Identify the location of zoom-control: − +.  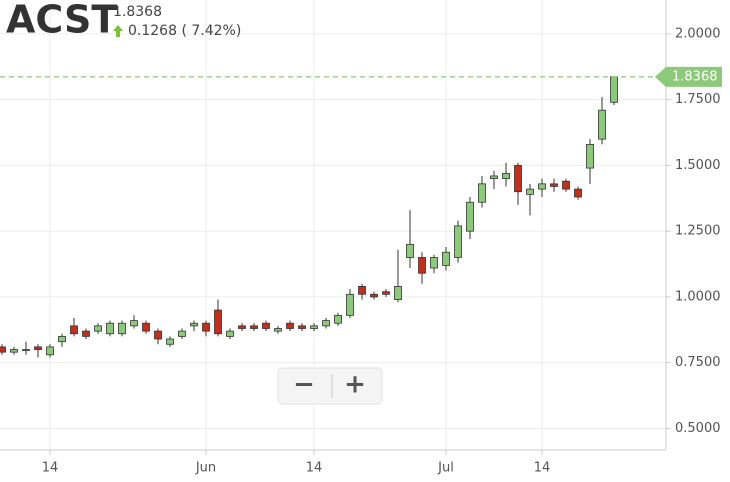
(330, 386).